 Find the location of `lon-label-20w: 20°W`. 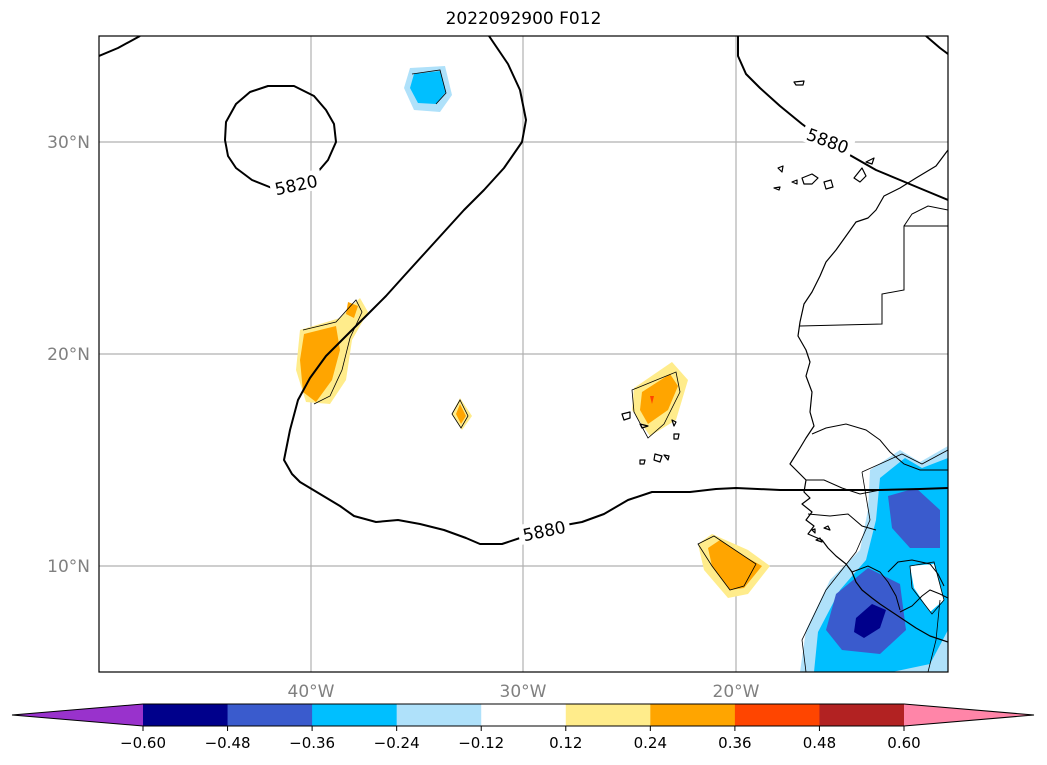

lon-label-20w: 20°W is located at coordinates (736, 692).